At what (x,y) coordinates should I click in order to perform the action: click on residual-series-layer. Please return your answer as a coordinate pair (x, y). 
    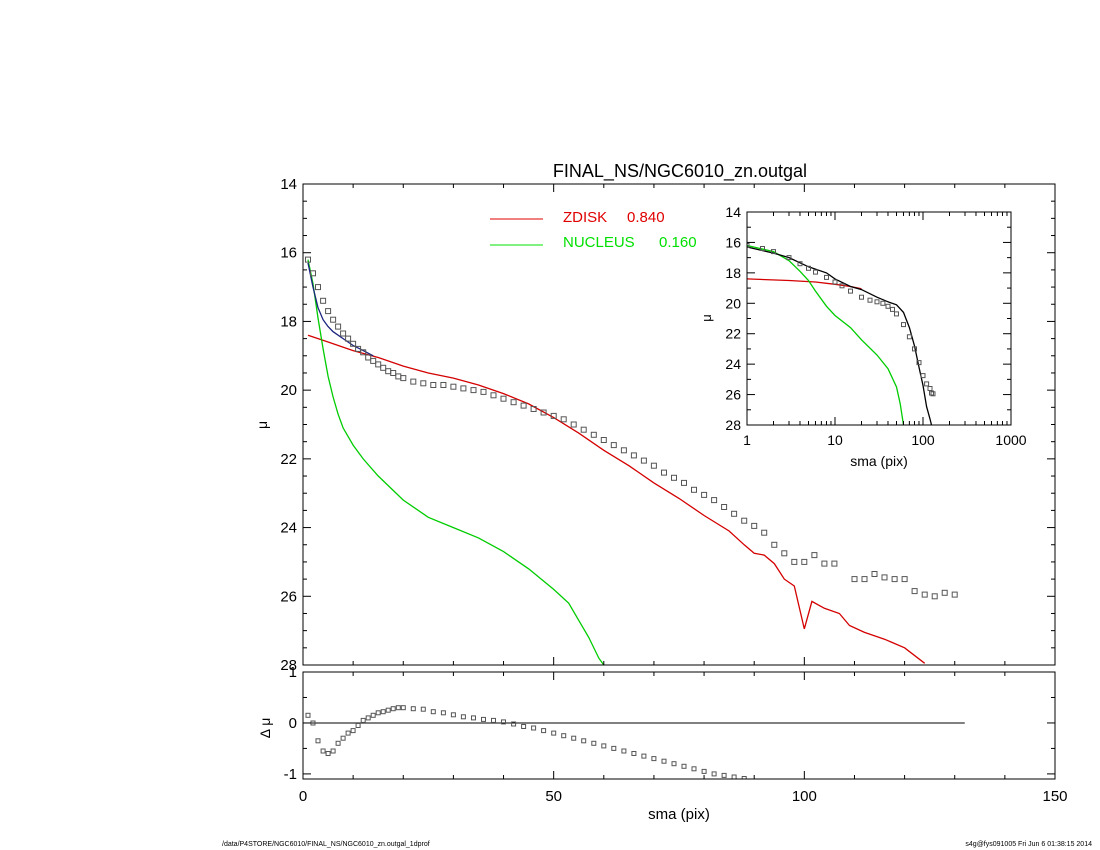
    Looking at the image, I should click on (634, 742).